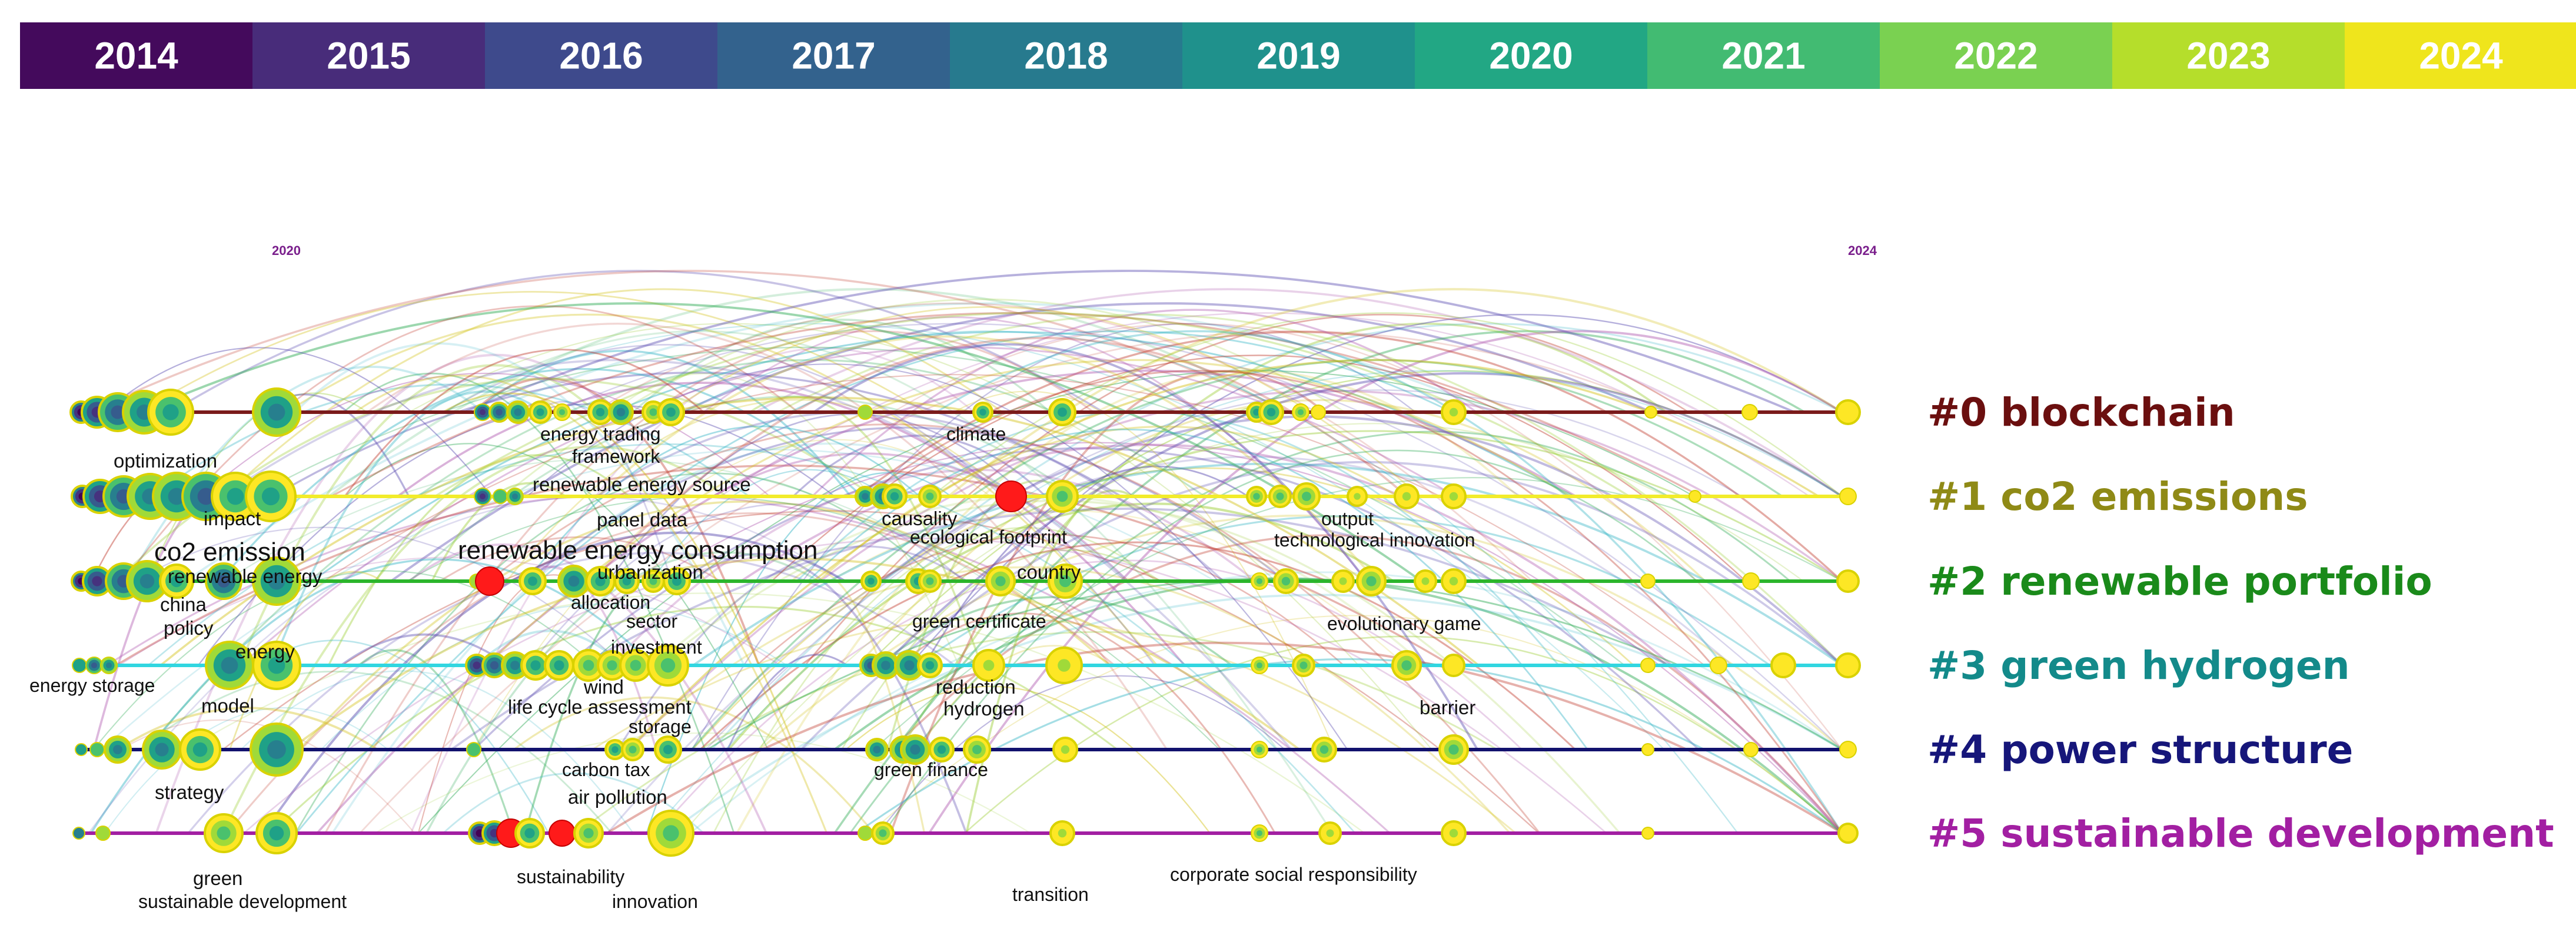  I want to click on year-label: 2014, so click(136, 56).